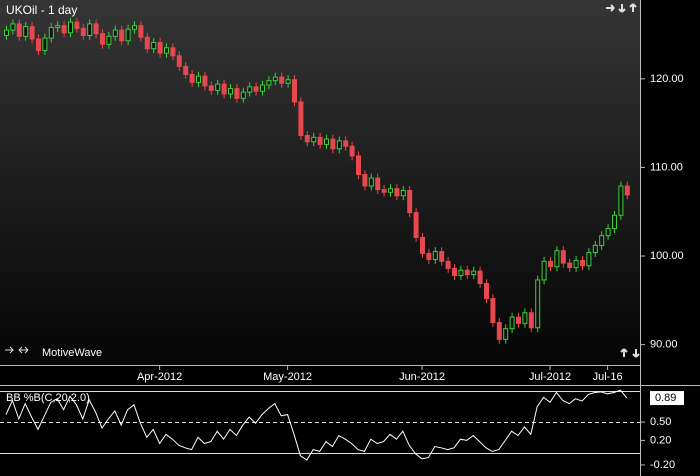  I want to click on y-tick-label: 0.50, so click(660, 422).